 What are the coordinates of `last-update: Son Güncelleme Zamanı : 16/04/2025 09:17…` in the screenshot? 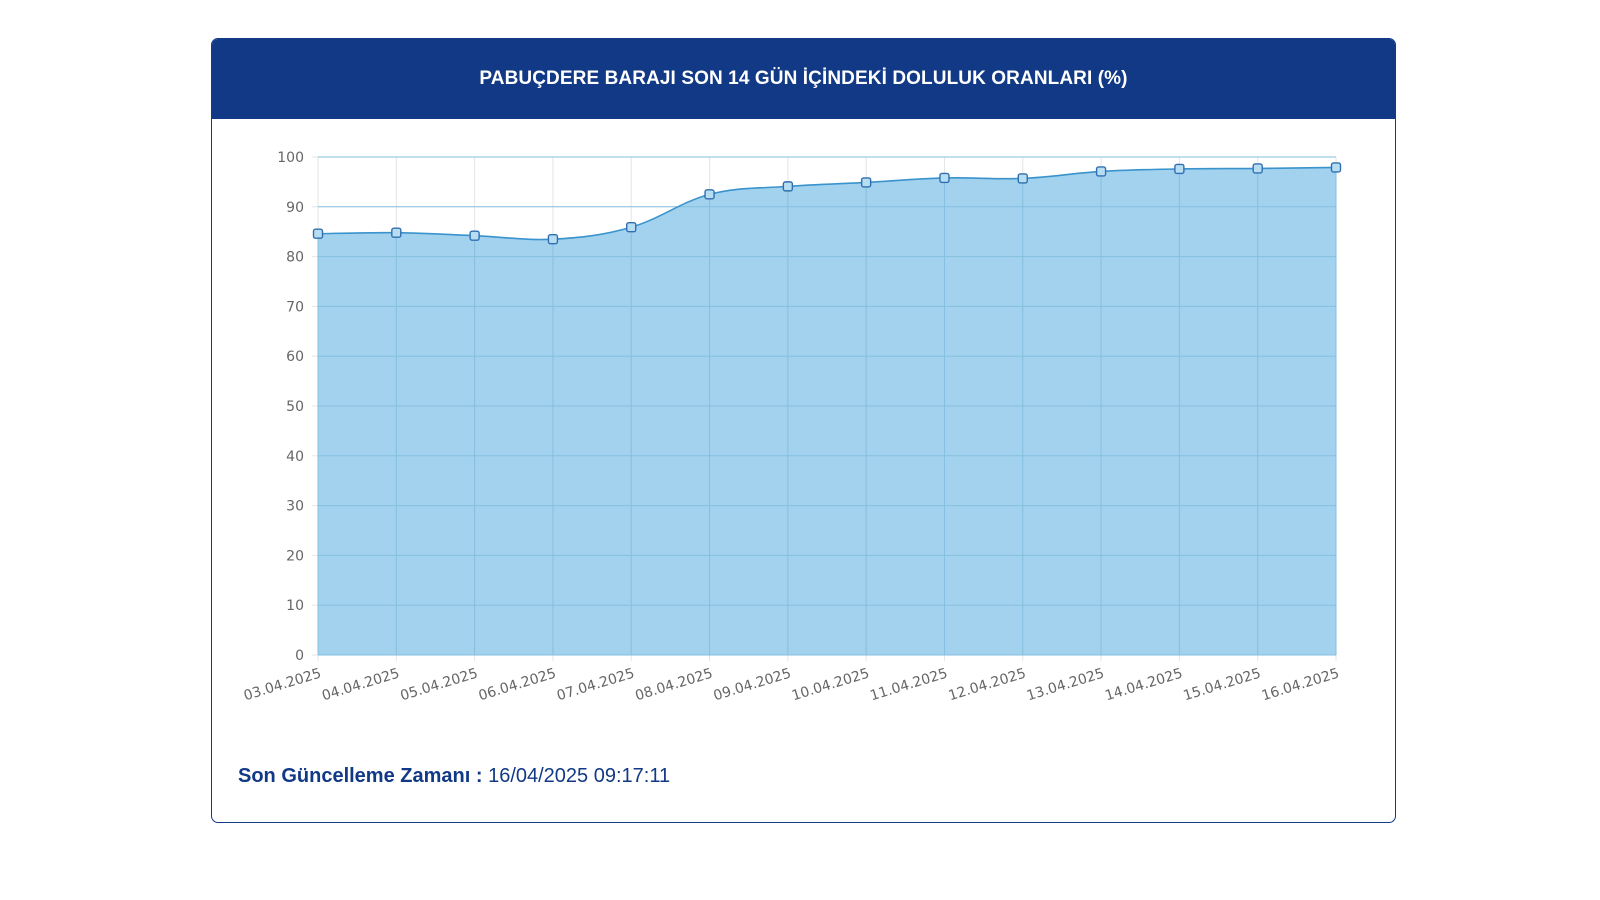 It's located at (454, 776).